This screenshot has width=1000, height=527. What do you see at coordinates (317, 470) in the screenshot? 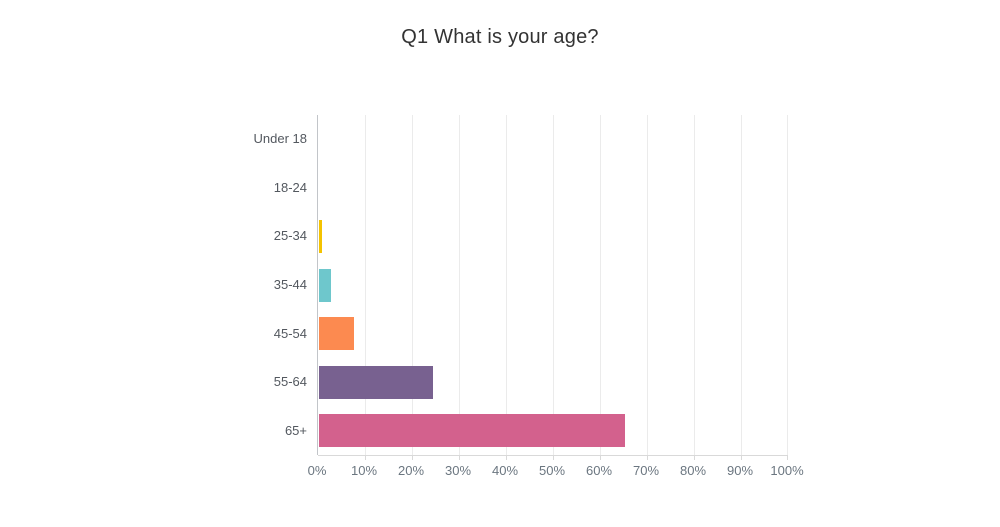
I see `x-tick-label: 0%` at bounding box center [317, 470].